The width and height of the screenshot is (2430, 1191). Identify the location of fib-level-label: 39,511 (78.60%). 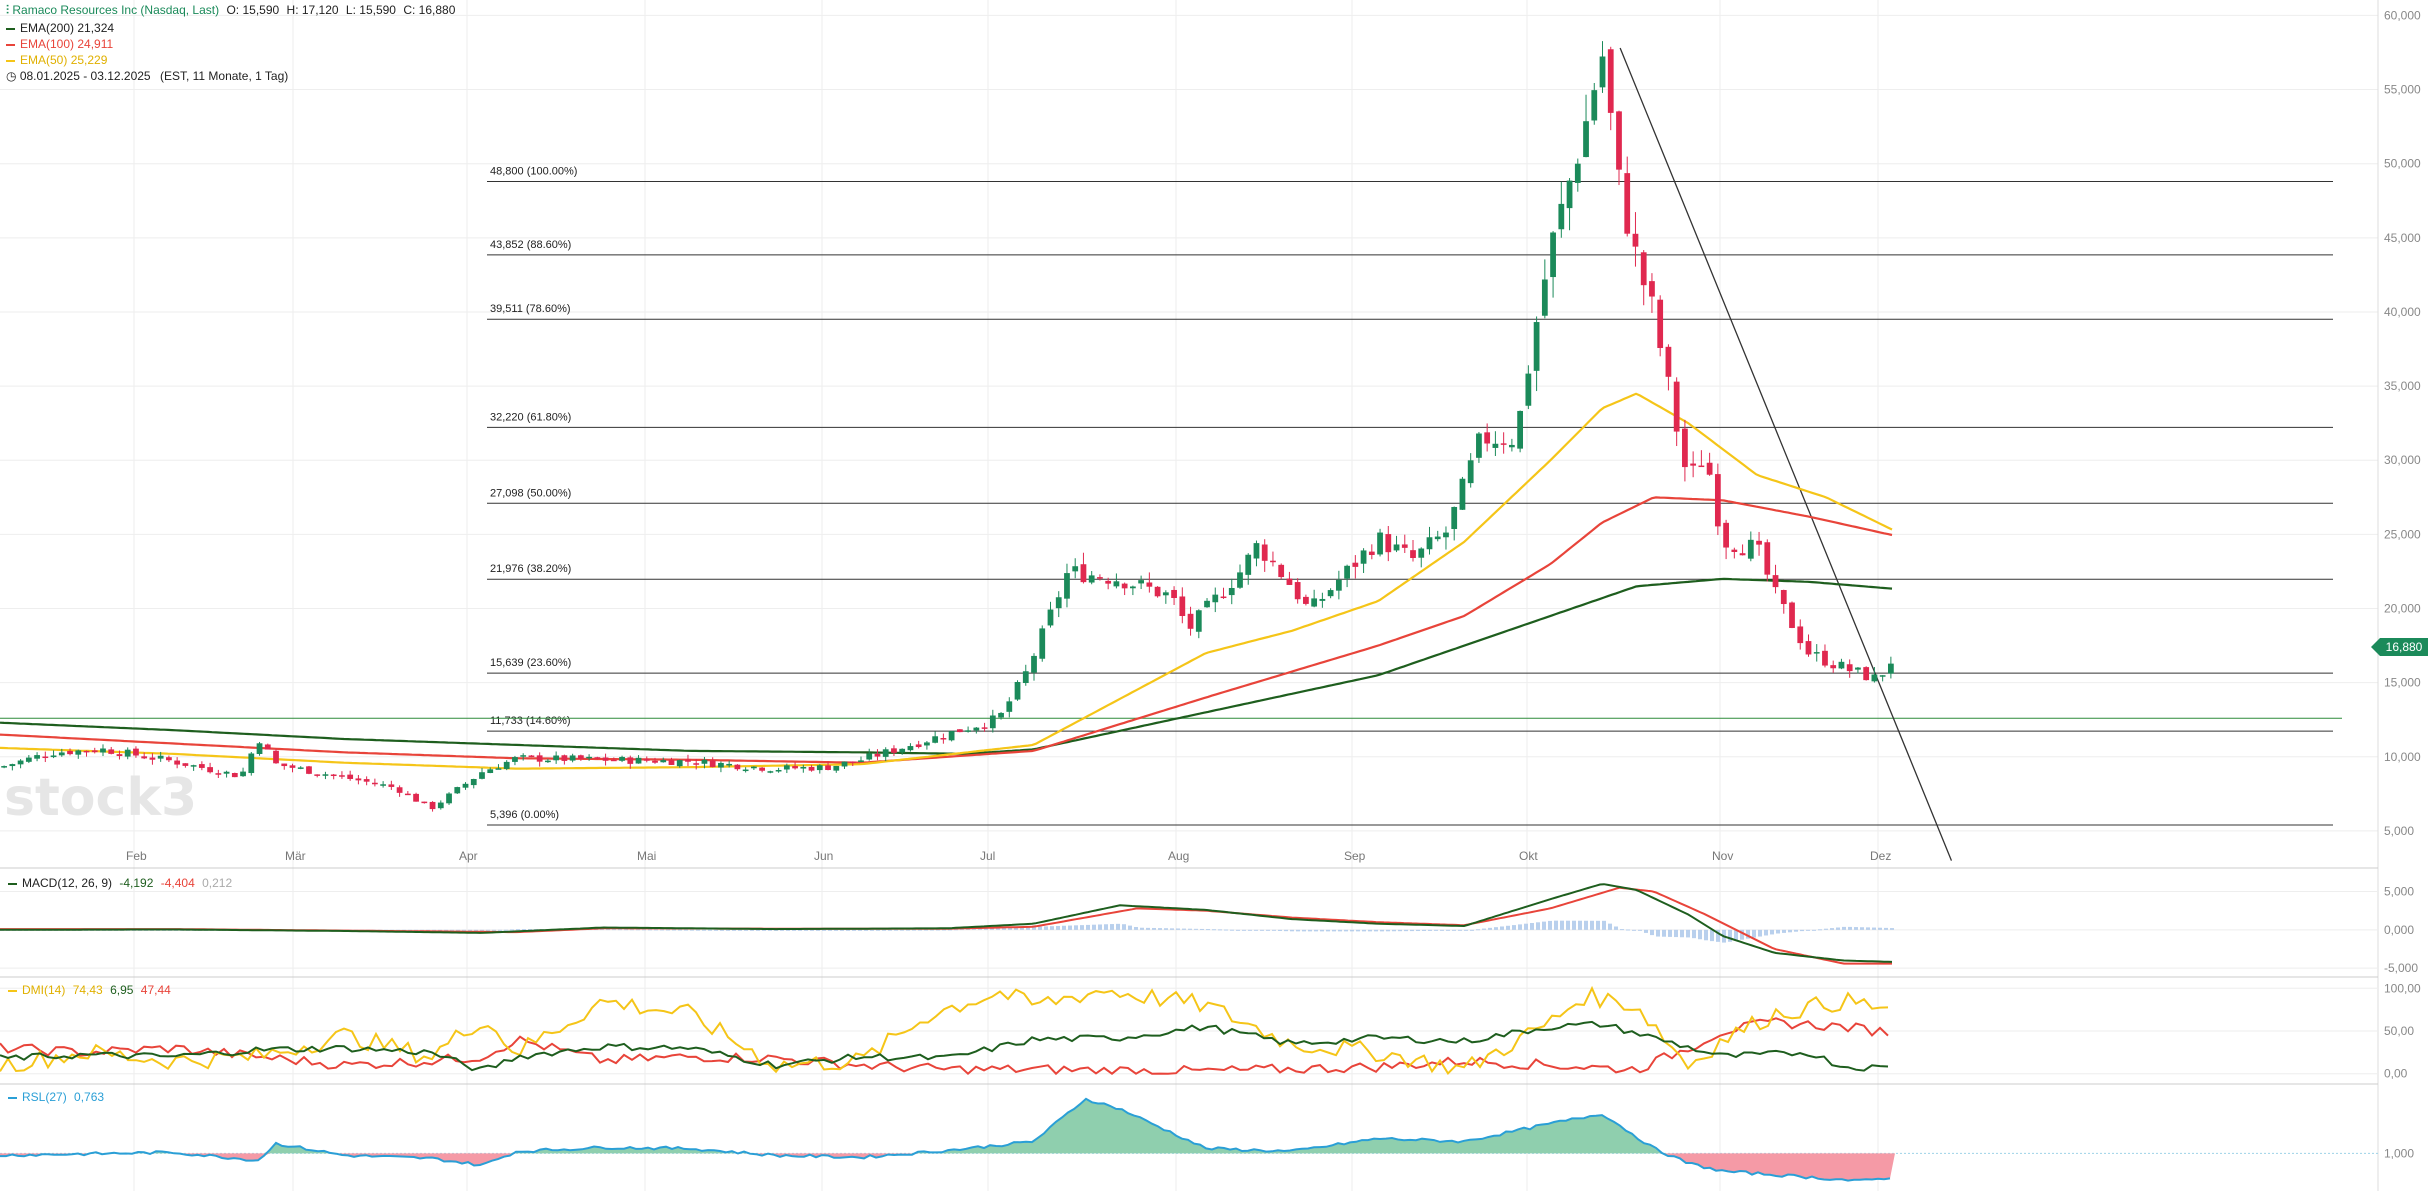
(530, 309).